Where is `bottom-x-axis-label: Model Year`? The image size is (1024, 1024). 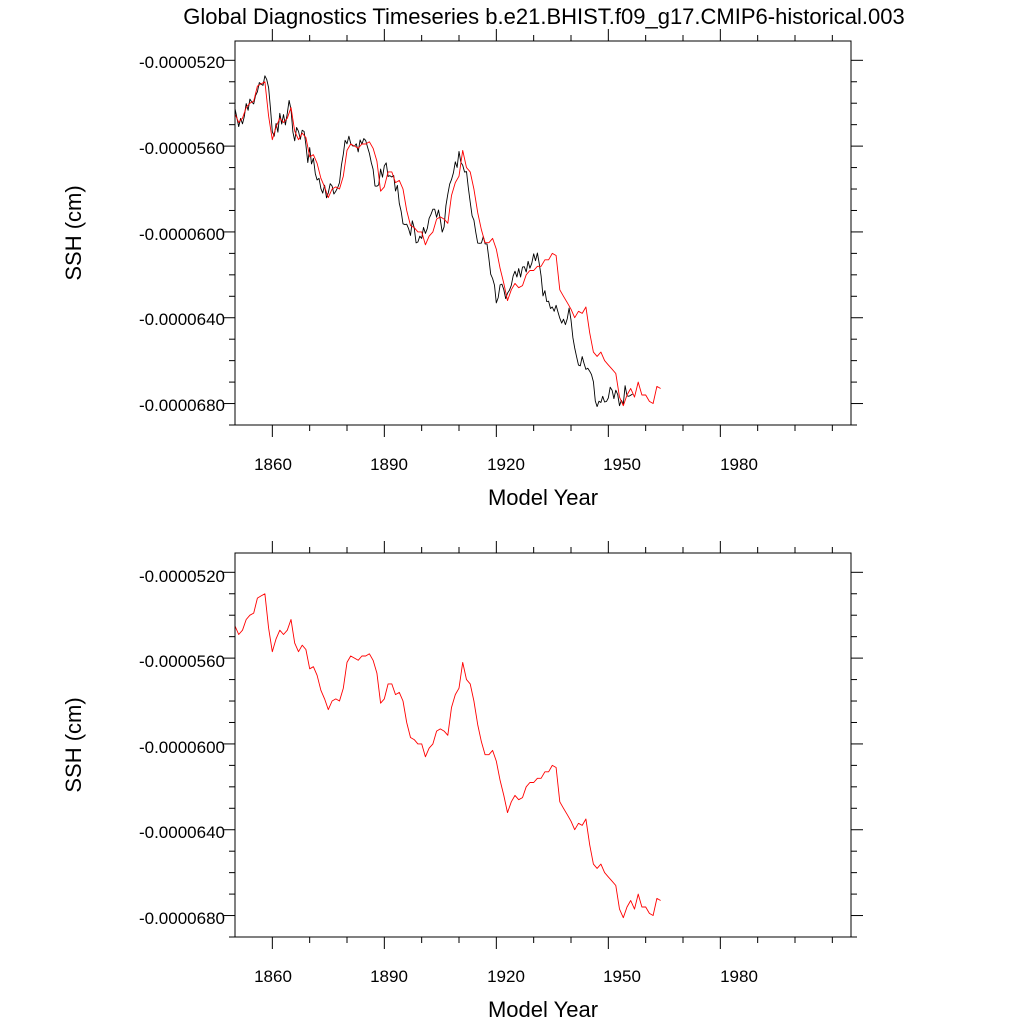 bottom-x-axis-label: Model Year is located at coordinates (543, 1009).